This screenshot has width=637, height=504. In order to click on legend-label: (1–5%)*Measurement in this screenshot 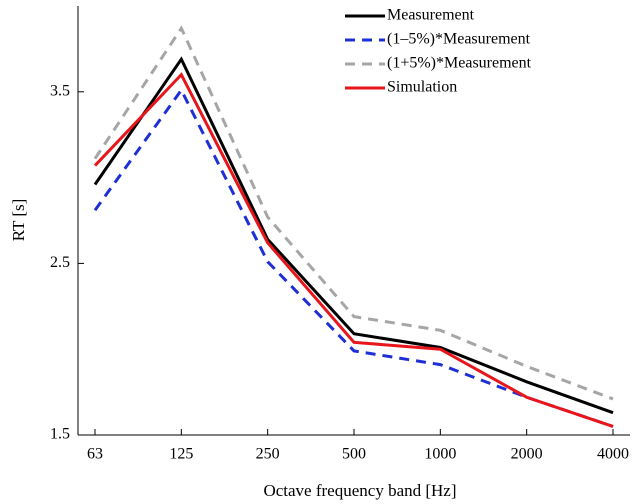, I will do `click(459, 39)`.